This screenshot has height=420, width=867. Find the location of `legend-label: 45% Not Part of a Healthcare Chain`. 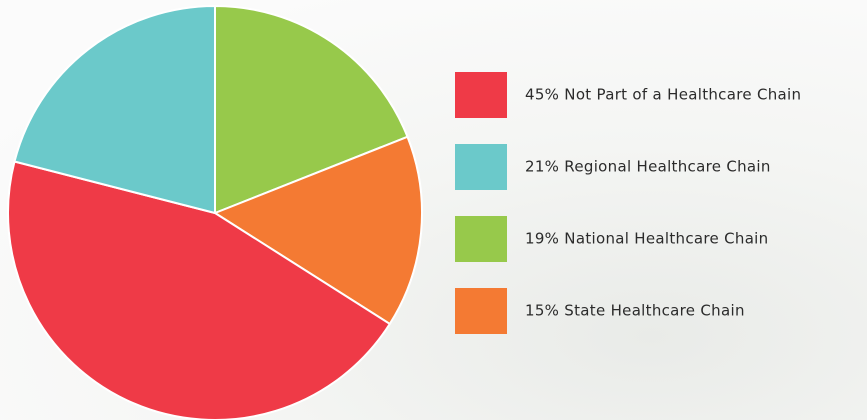

legend-label: 45% Not Part of a Healthcare Chain is located at coordinates (663, 95).